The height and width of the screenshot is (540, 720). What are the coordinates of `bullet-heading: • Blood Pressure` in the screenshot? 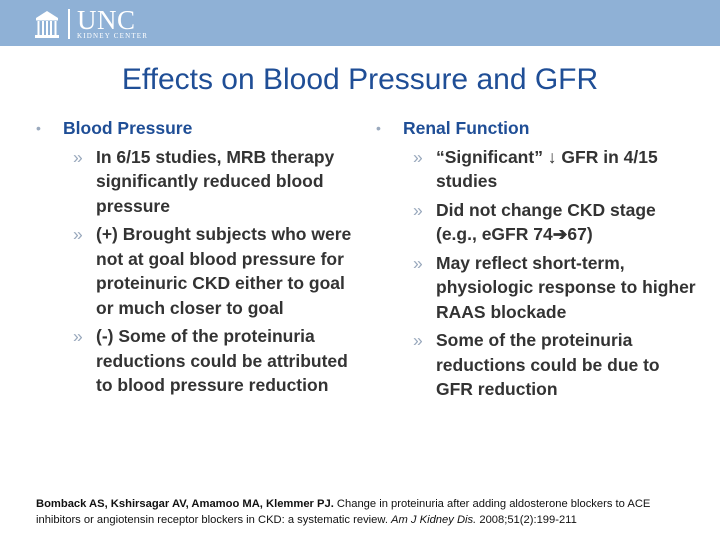 It's located at (195, 128).